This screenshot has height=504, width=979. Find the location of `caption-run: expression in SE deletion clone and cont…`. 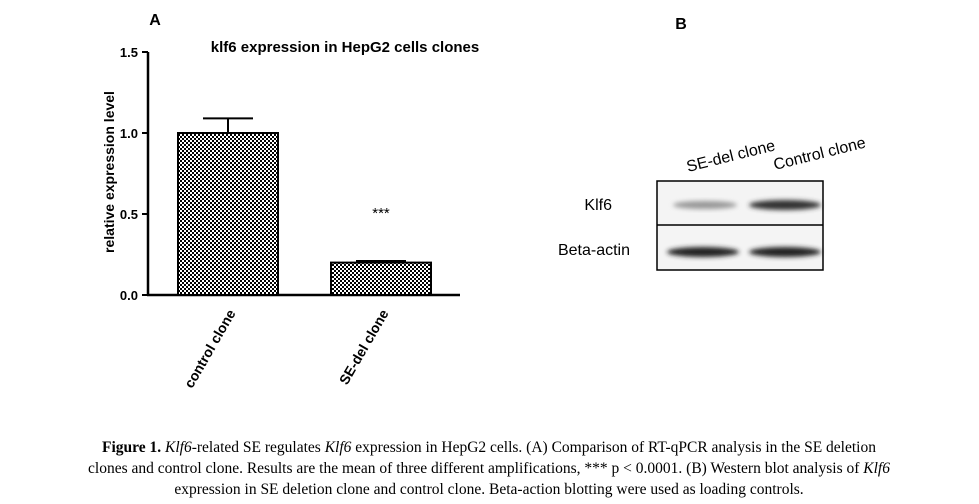

caption-run: expression in SE deletion clone and cont… is located at coordinates (488, 489).